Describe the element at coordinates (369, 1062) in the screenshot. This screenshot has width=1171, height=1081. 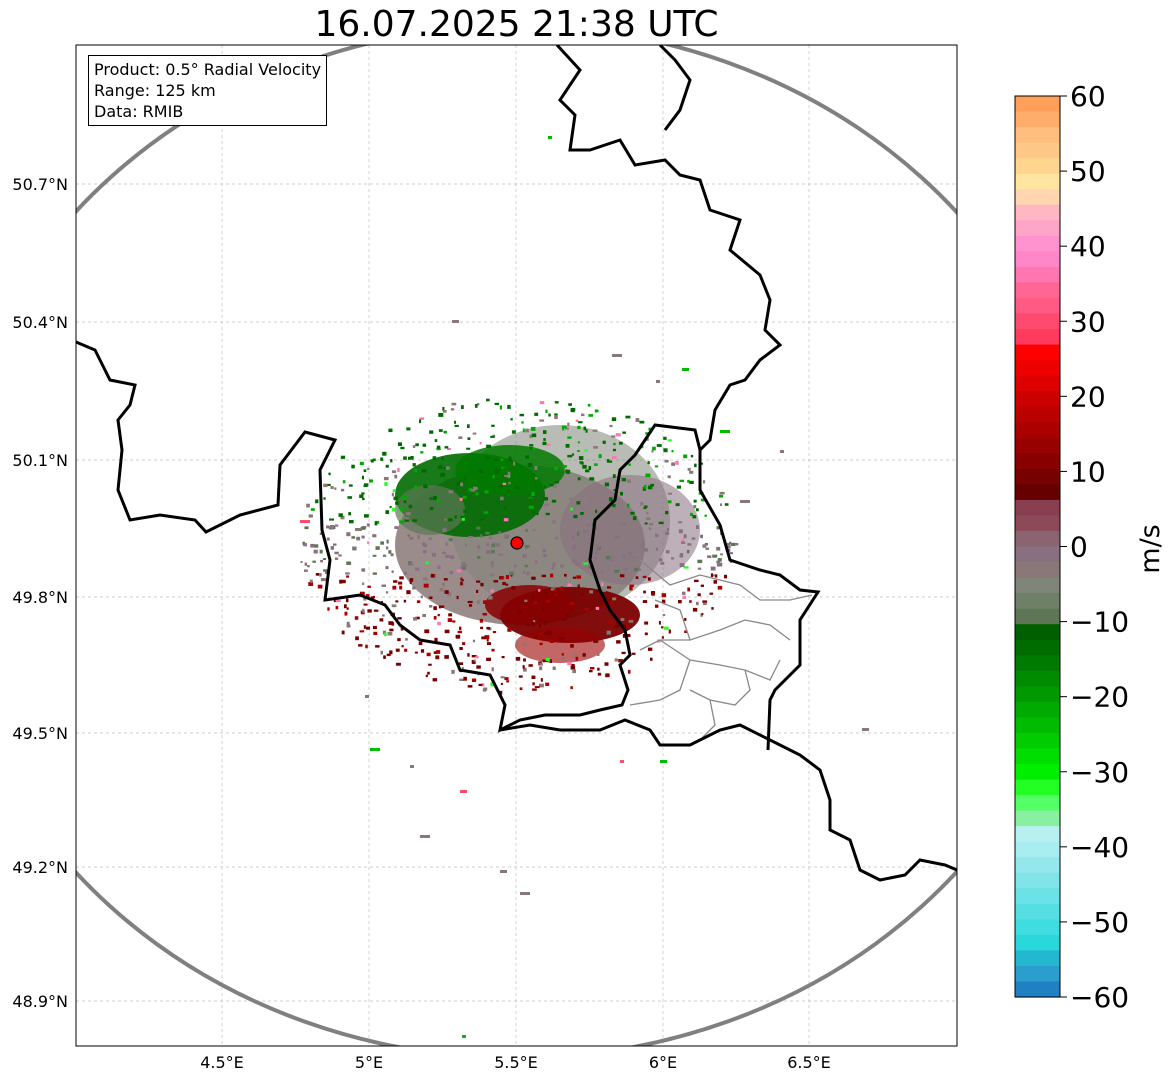
I see `lon-tick: 5°E` at that location.